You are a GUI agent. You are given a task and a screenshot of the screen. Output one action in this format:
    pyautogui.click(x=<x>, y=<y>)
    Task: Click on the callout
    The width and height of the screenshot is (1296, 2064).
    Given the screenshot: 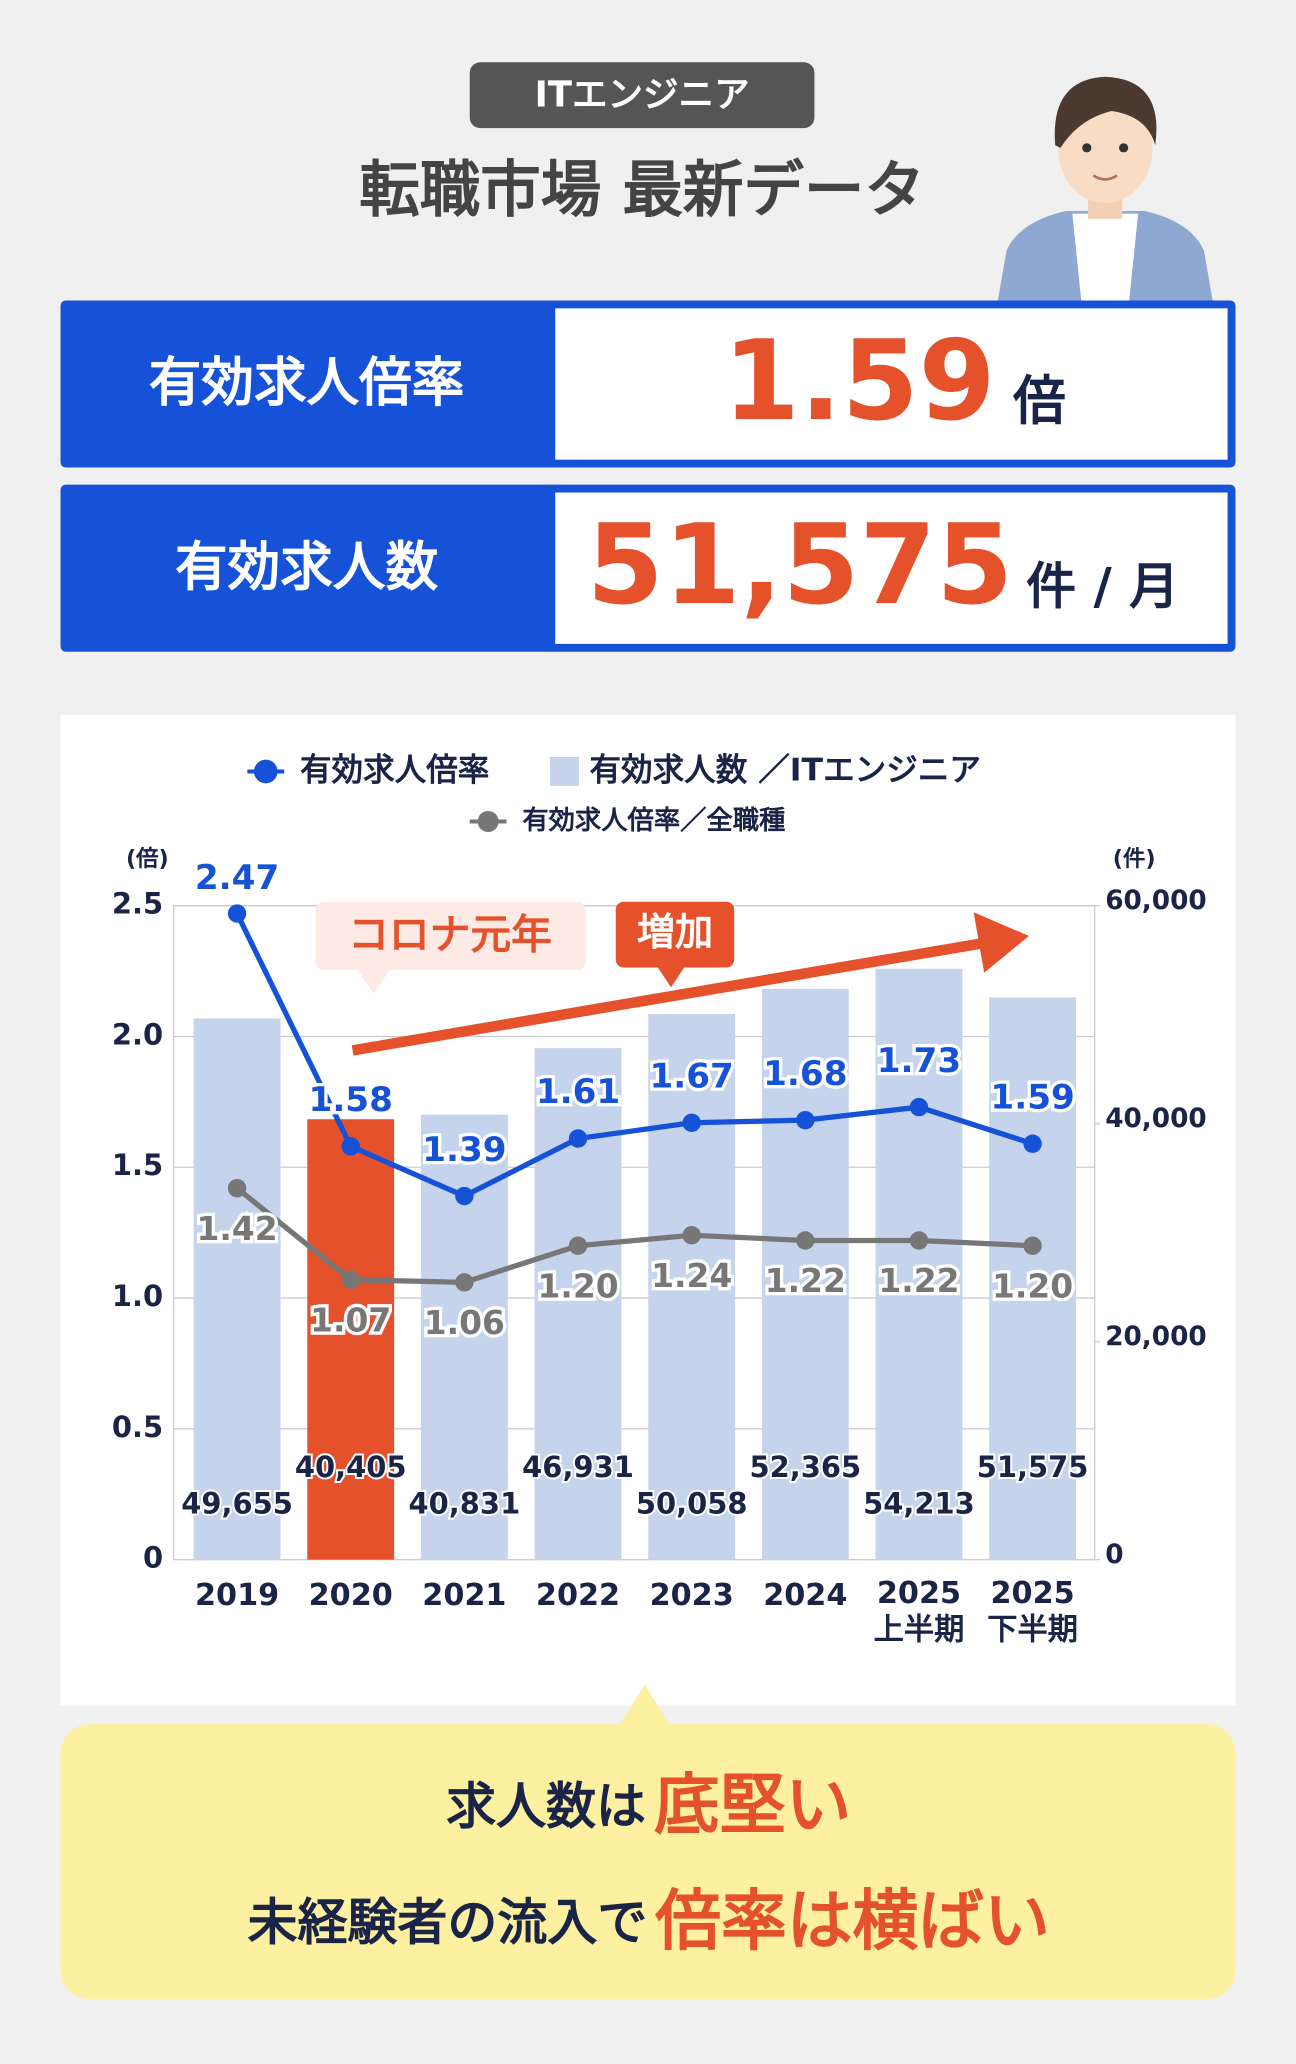 What is the action you would take?
    pyautogui.click(x=648, y=1862)
    